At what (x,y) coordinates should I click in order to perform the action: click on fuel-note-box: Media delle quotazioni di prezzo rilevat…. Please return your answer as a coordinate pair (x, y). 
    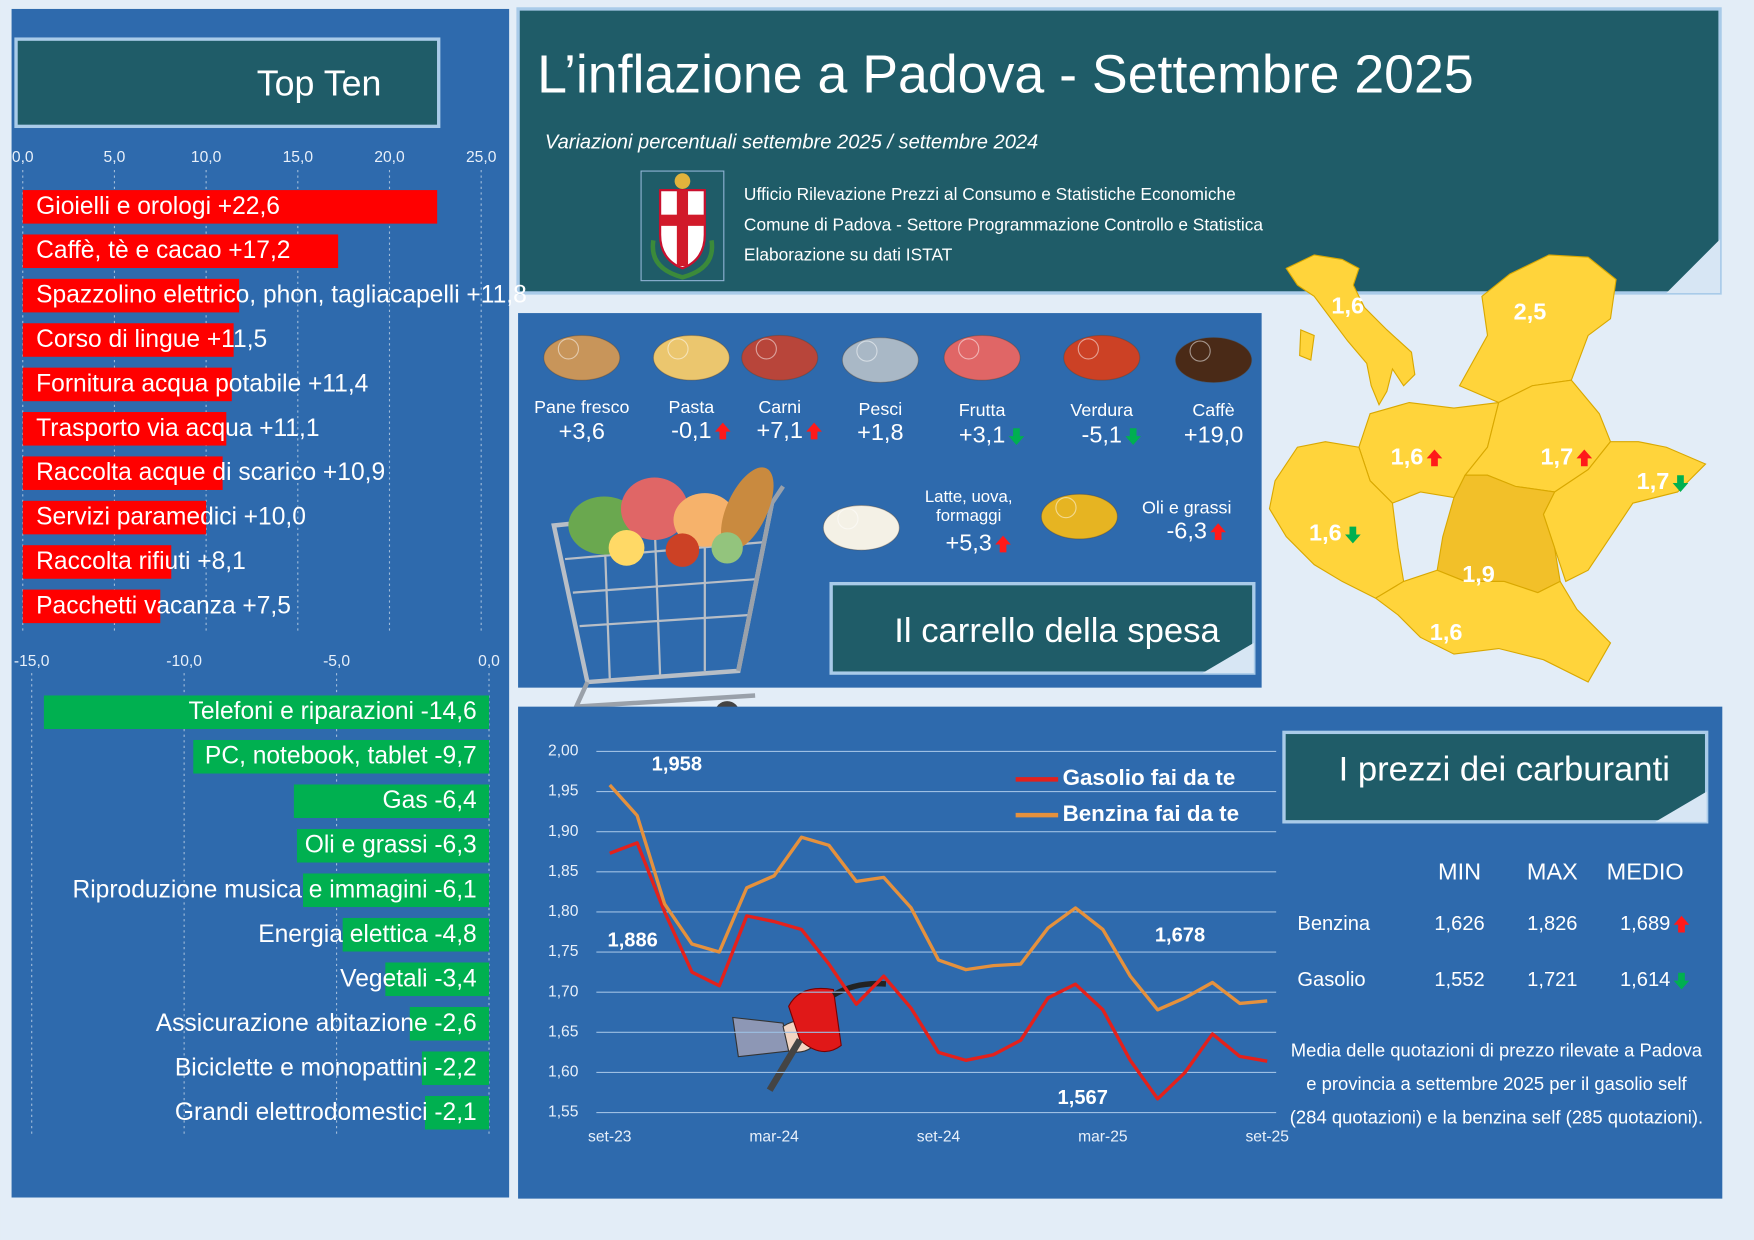
    Looking at the image, I should click on (1496, 1084).